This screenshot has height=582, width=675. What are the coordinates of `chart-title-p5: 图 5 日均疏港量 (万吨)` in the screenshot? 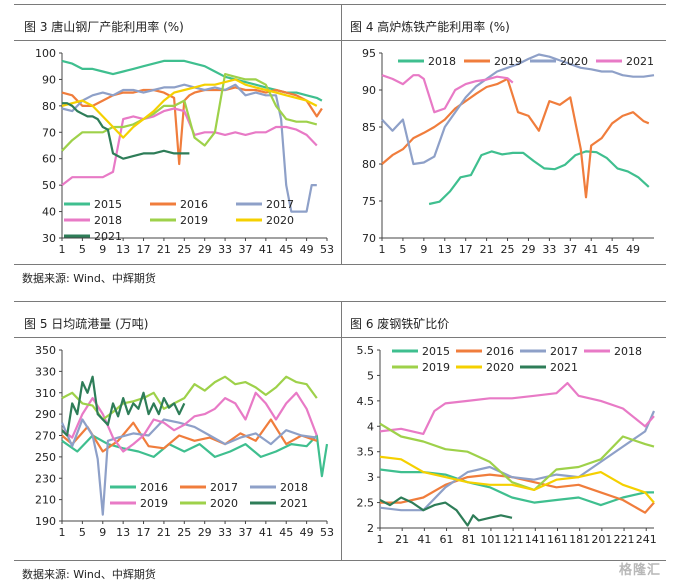 It's located at (86, 324).